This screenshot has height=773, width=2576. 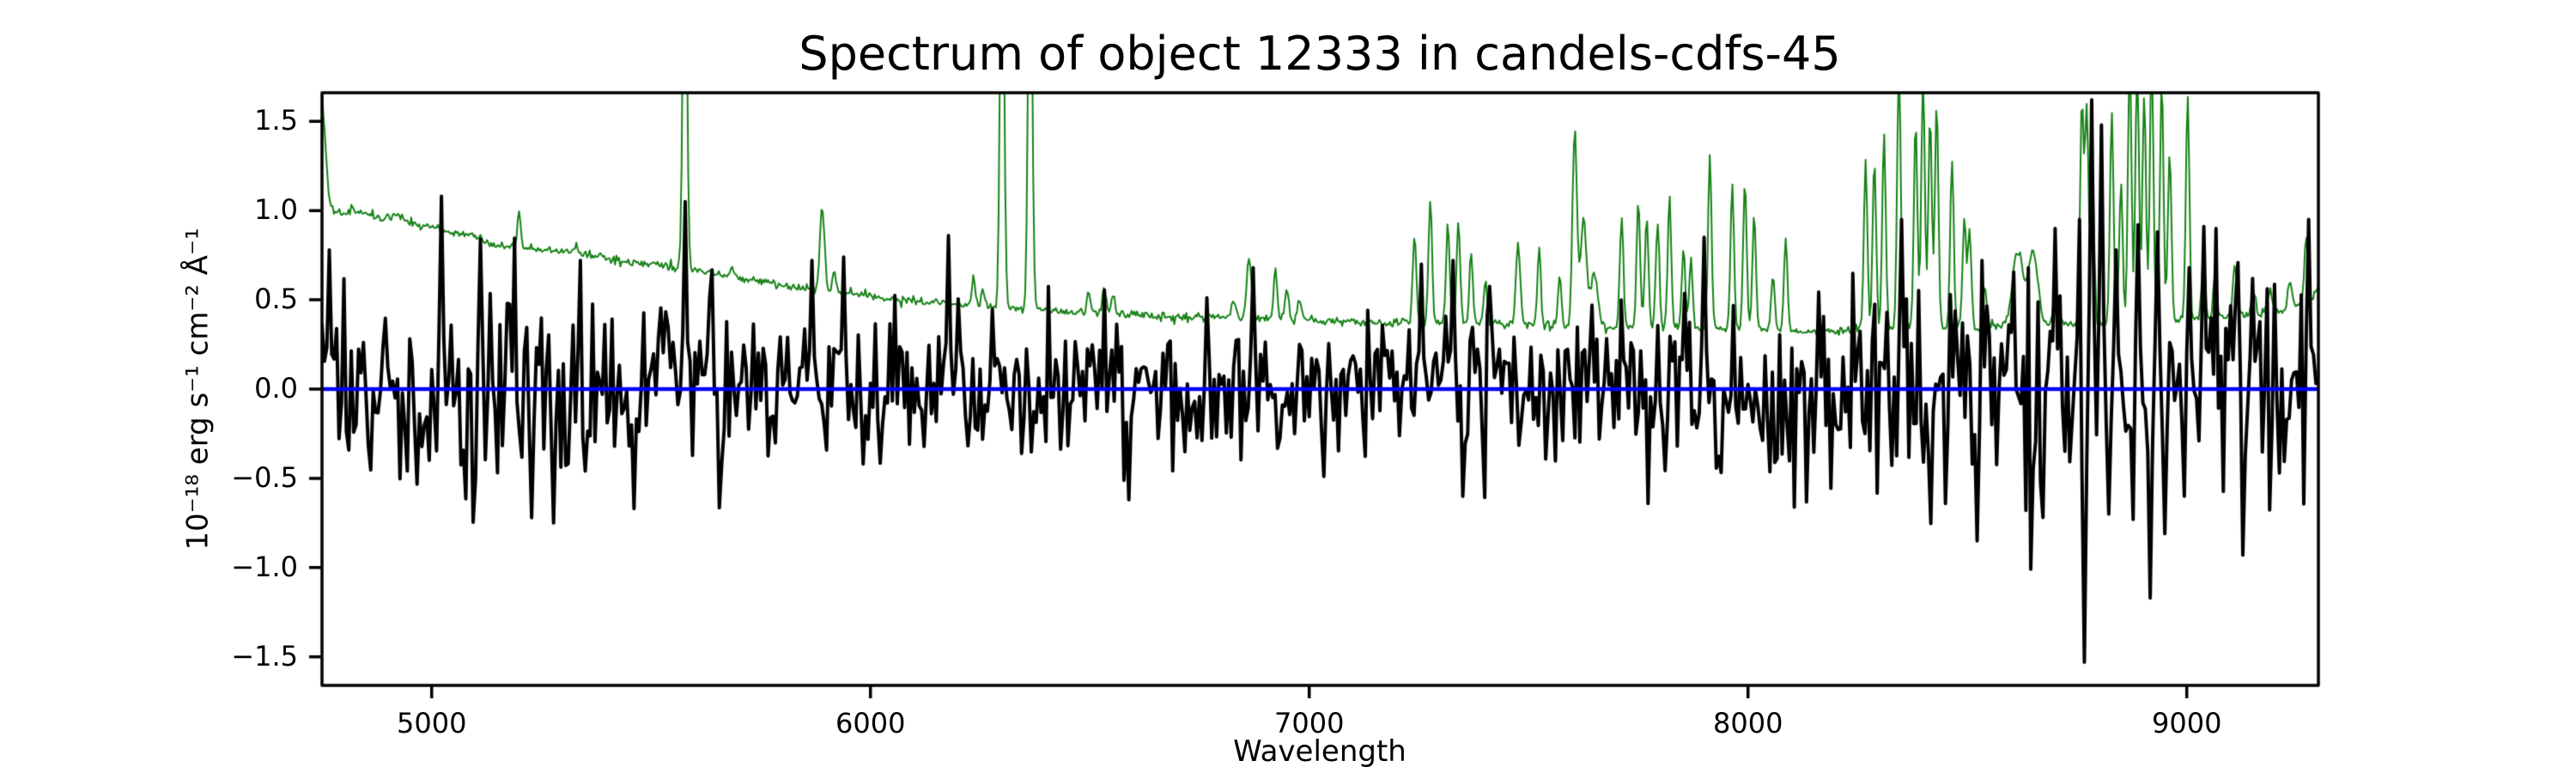 I want to click on y-tick-label: 1.5, so click(x=276, y=120).